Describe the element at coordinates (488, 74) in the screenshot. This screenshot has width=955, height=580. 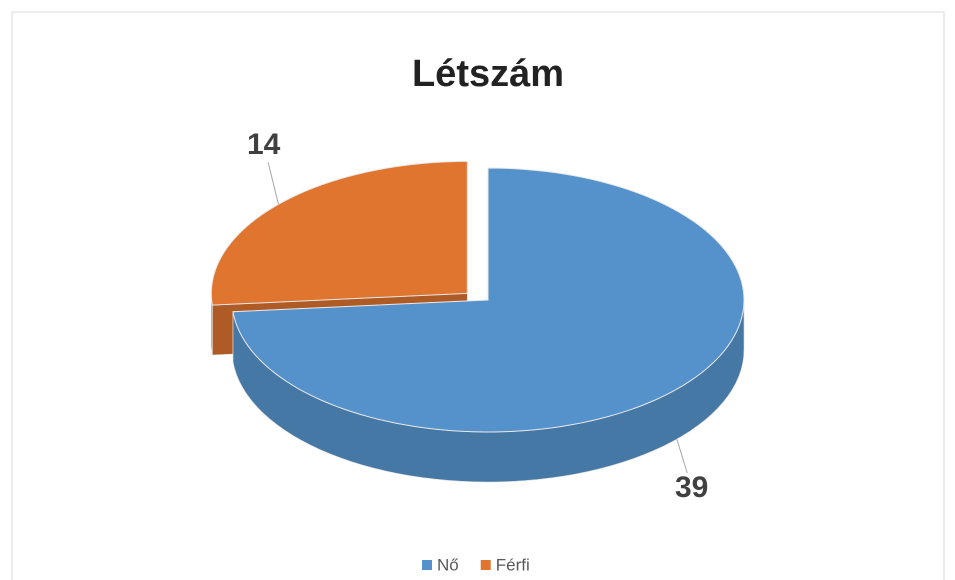
I see `chart-title: Létszám` at that location.